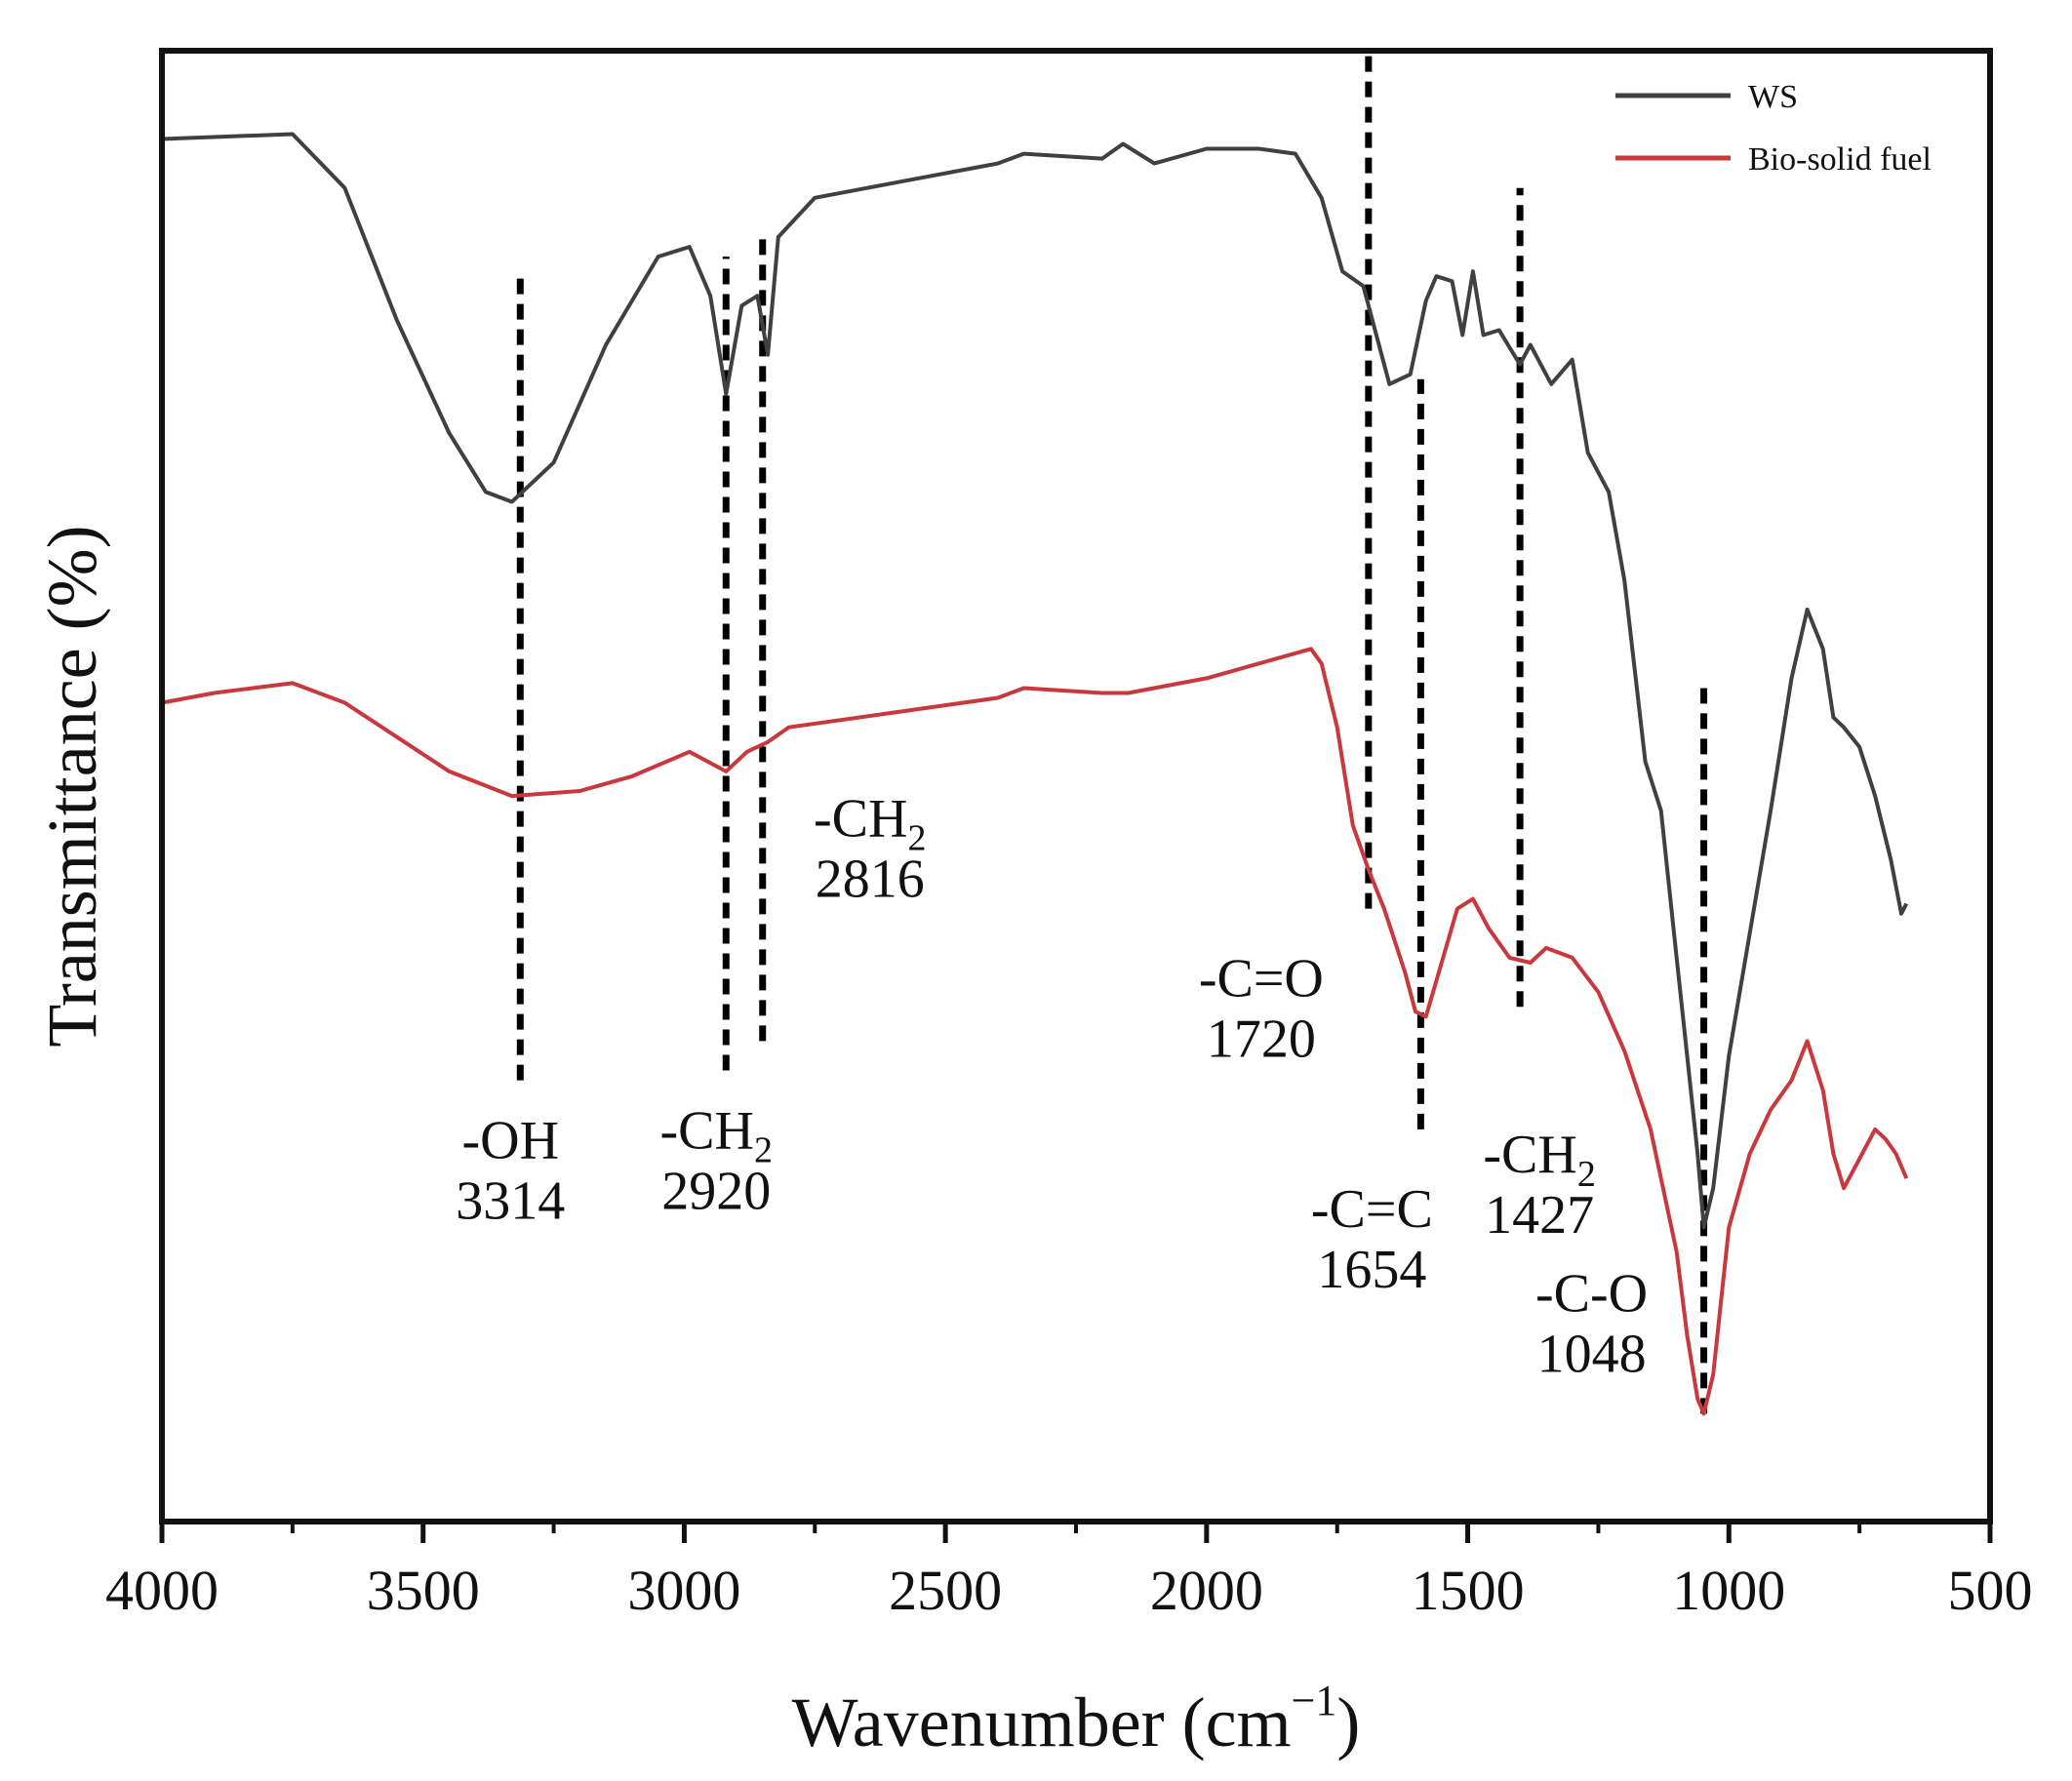 The image size is (2072, 1781). I want to click on peak-wavenumber-label: 2816, so click(870, 879).